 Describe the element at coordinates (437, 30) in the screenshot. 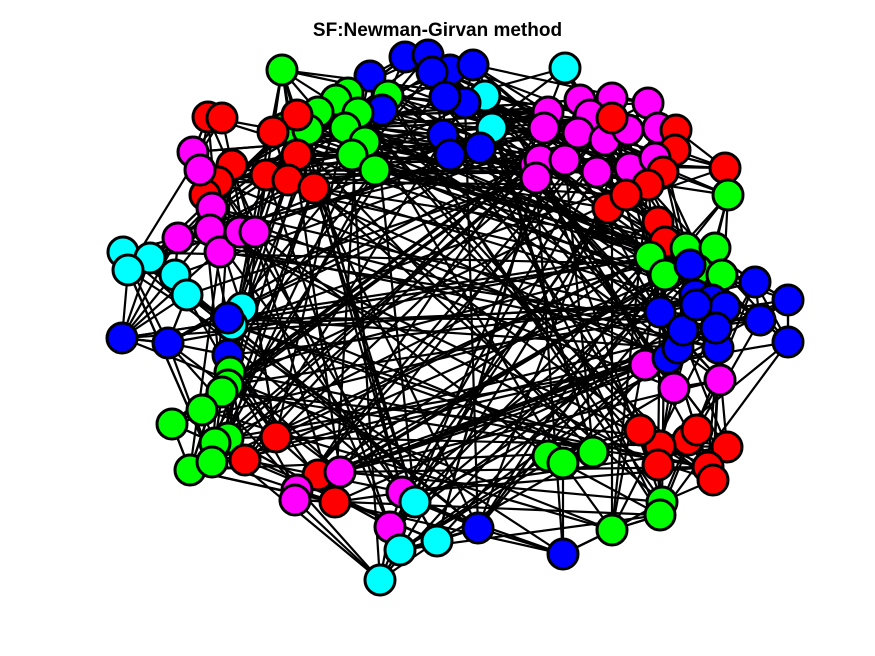

I see `plot-title: SF:Newman-Girvan method` at that location.